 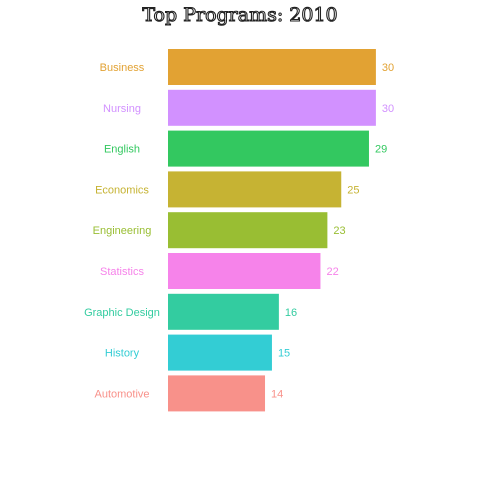 What do you see at coordinates (332, 272) in the screenshot?
I see `value-label-statistics: 22` at bounding box center [332, 272].